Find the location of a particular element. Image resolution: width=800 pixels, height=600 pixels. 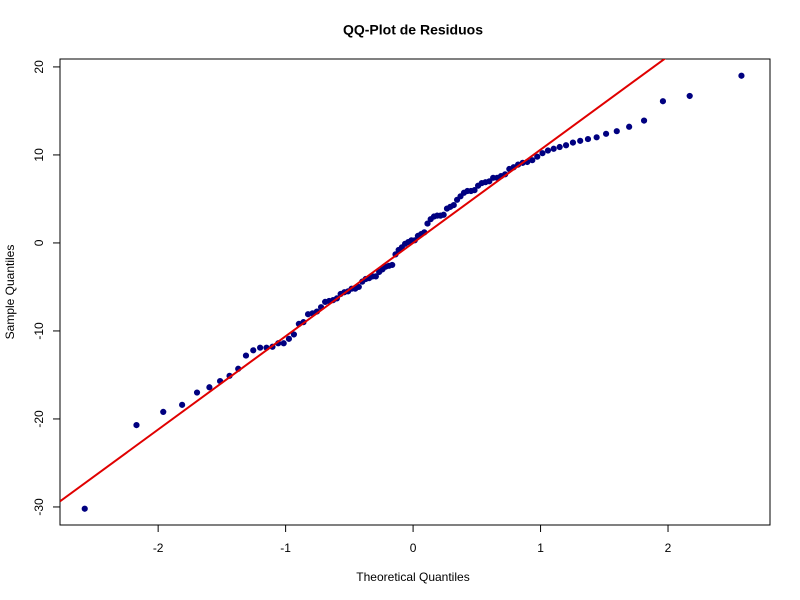

x-tick-label: 2 is located at coordinates (668, 548).